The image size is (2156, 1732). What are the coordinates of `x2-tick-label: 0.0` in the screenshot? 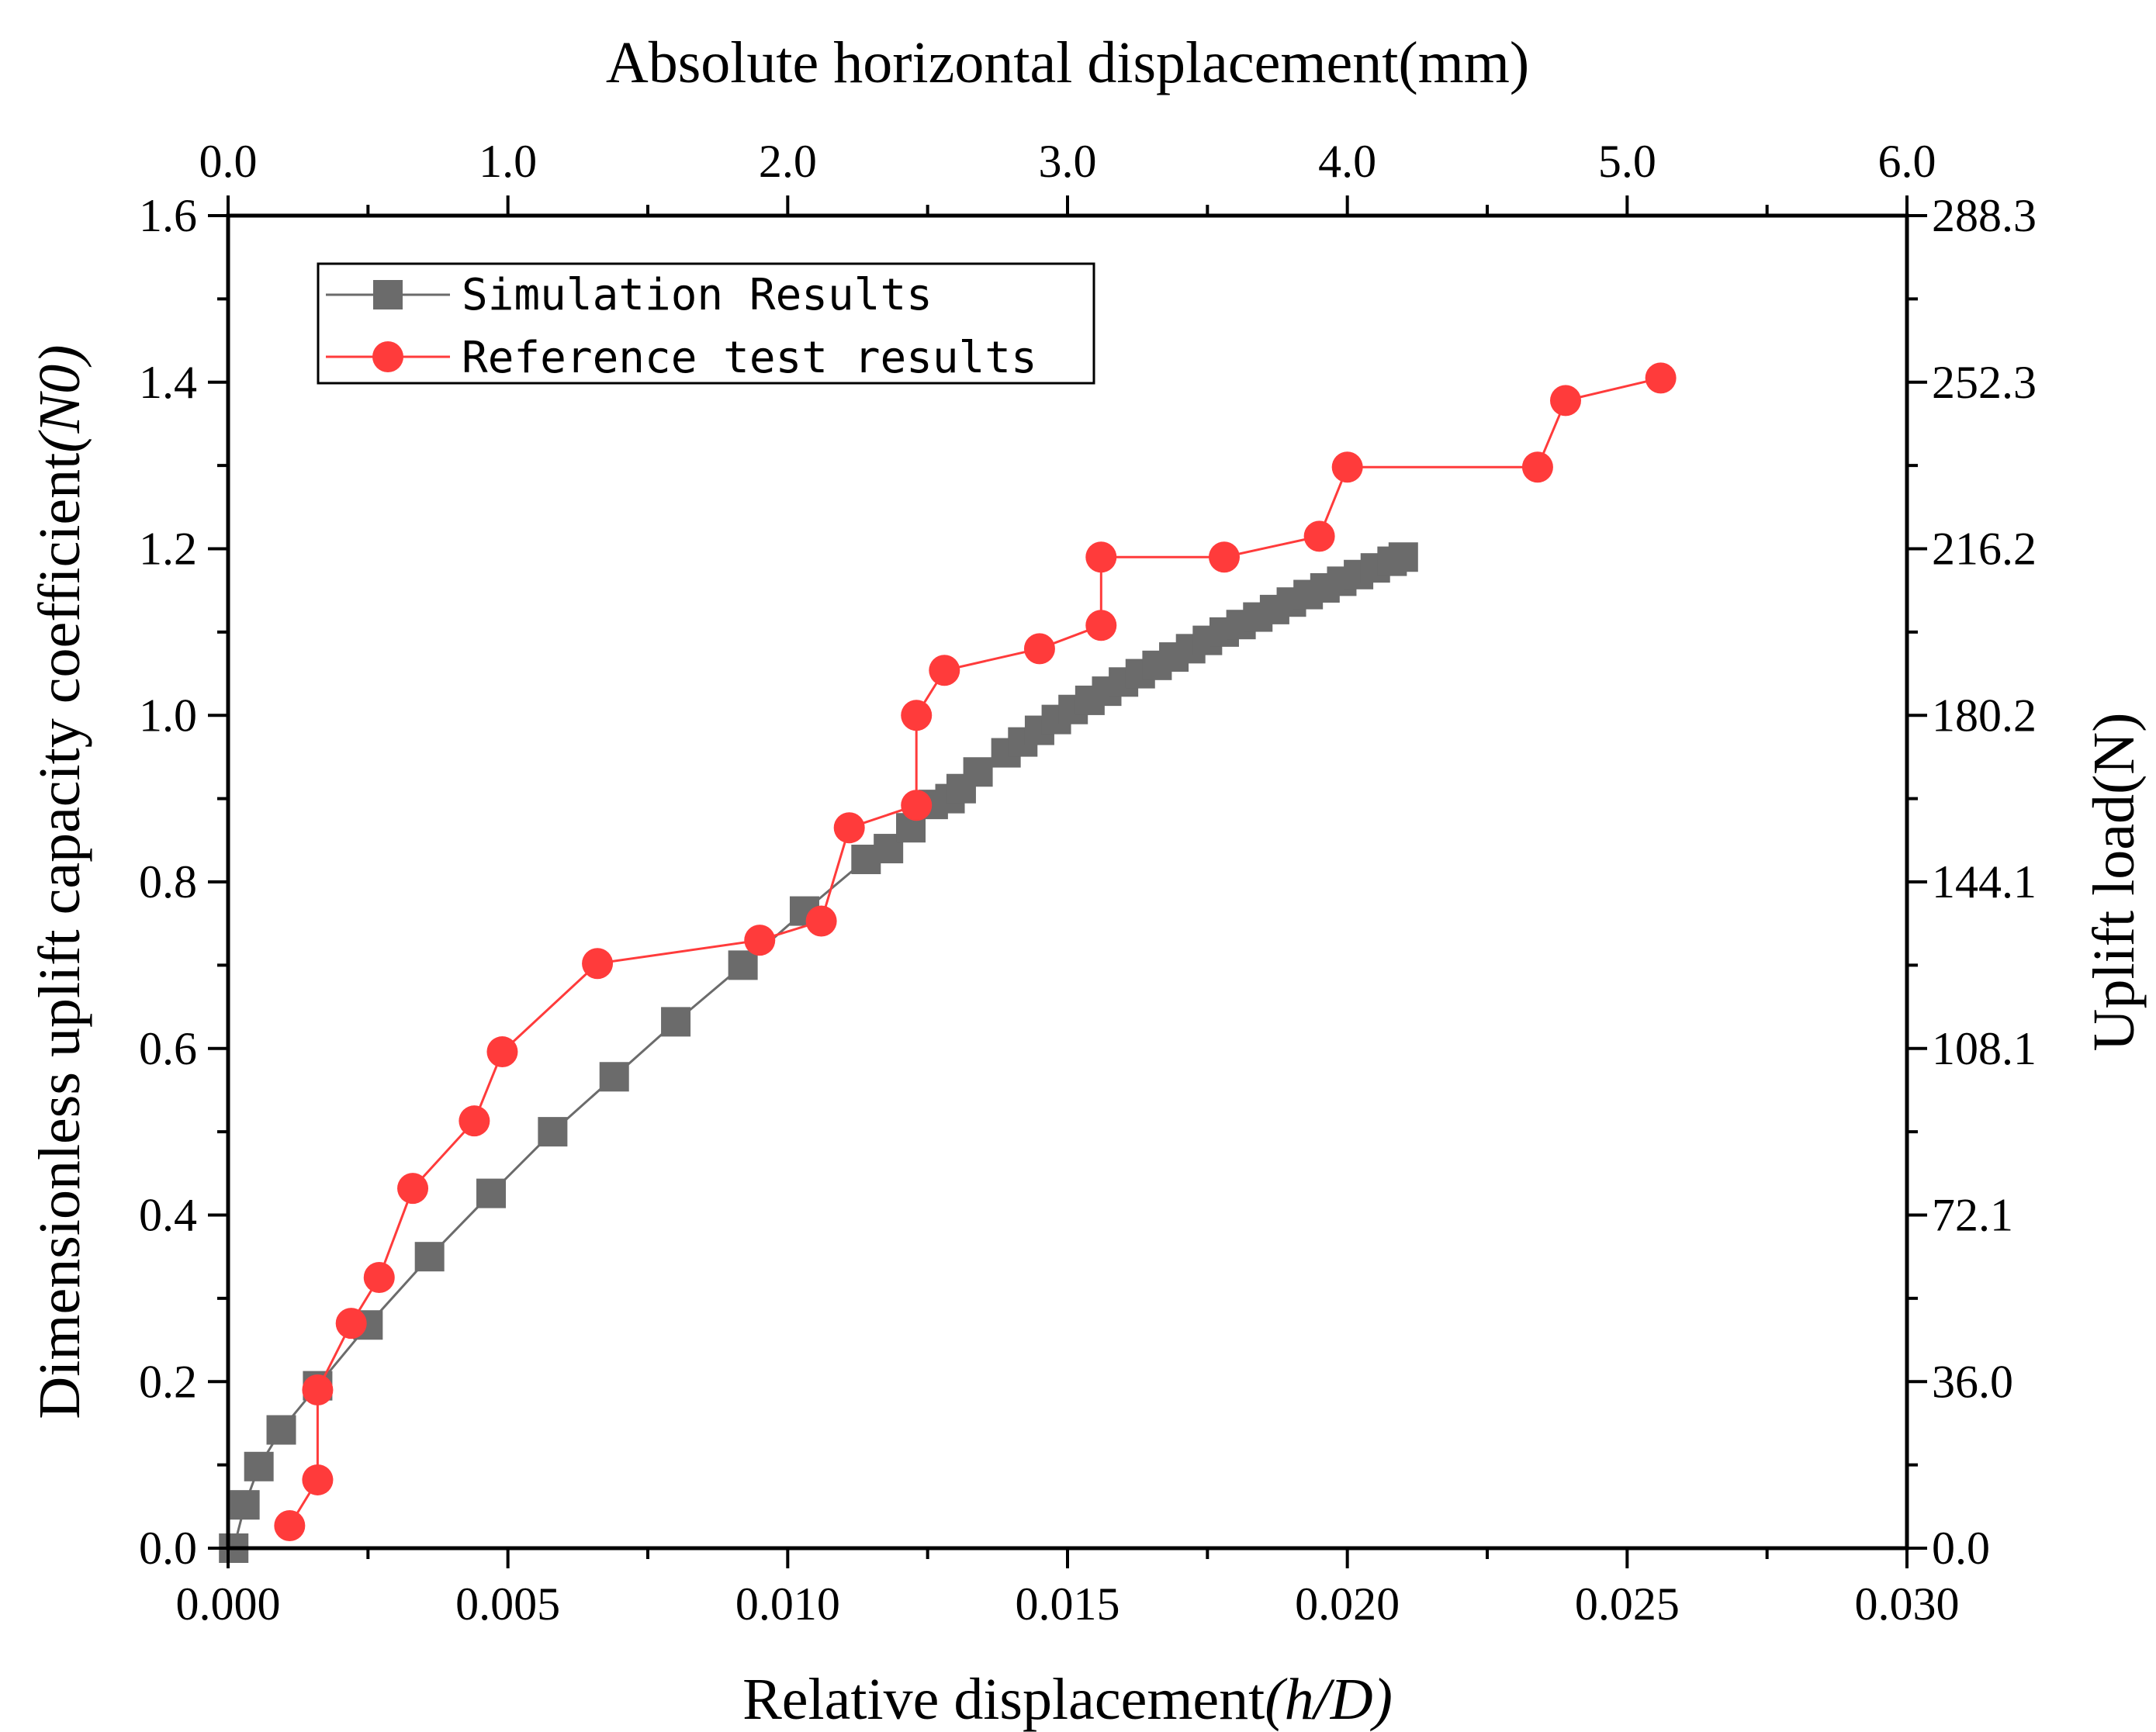 It's located at (228, 161).